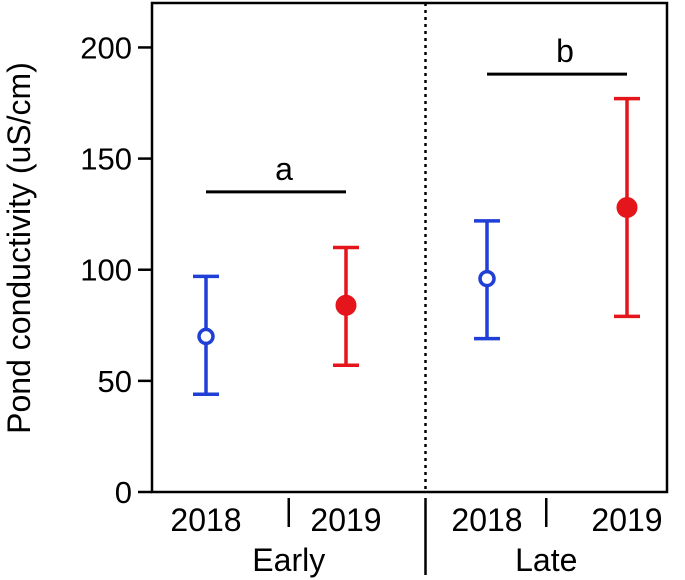 This screenshot has width=685, height=580. Describe the element at coordinates (546, 560) in the screenshot. I see `group-label: Late` at that location.